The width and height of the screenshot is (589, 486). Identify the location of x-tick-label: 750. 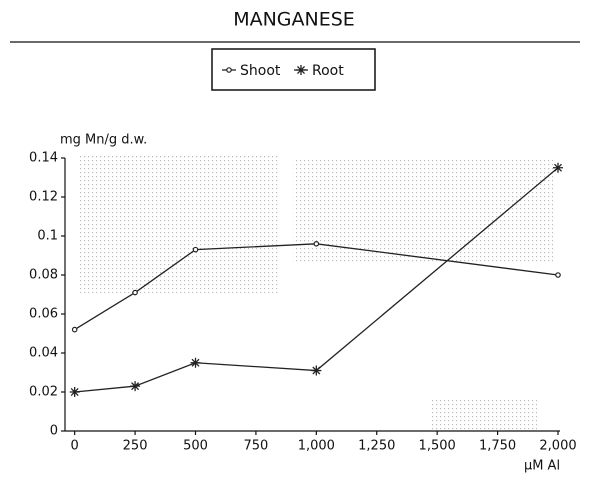
(256, 446).